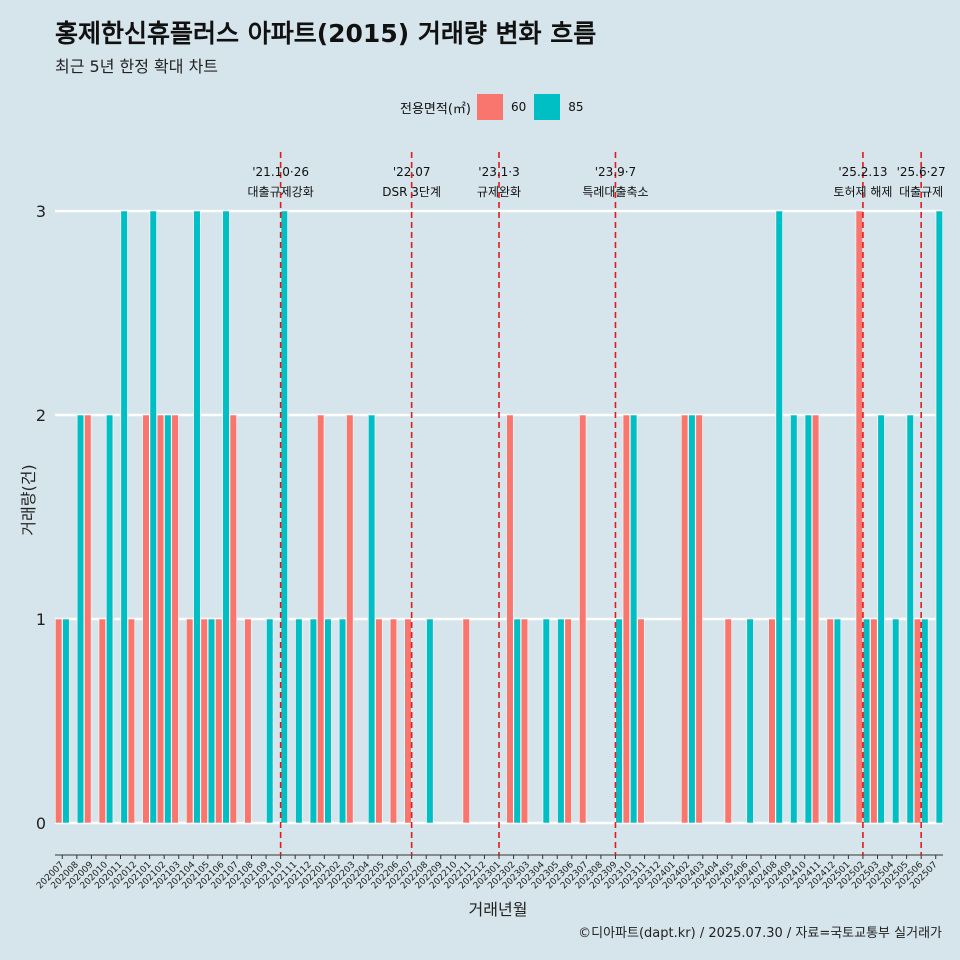 Image resolution: width=960 pixels, height=960 pixels. What do you see at coordinates (435, 109) in the screenshot?
I see `legend-title: 전용면적(㎡)` at bounding box center [435, 109].